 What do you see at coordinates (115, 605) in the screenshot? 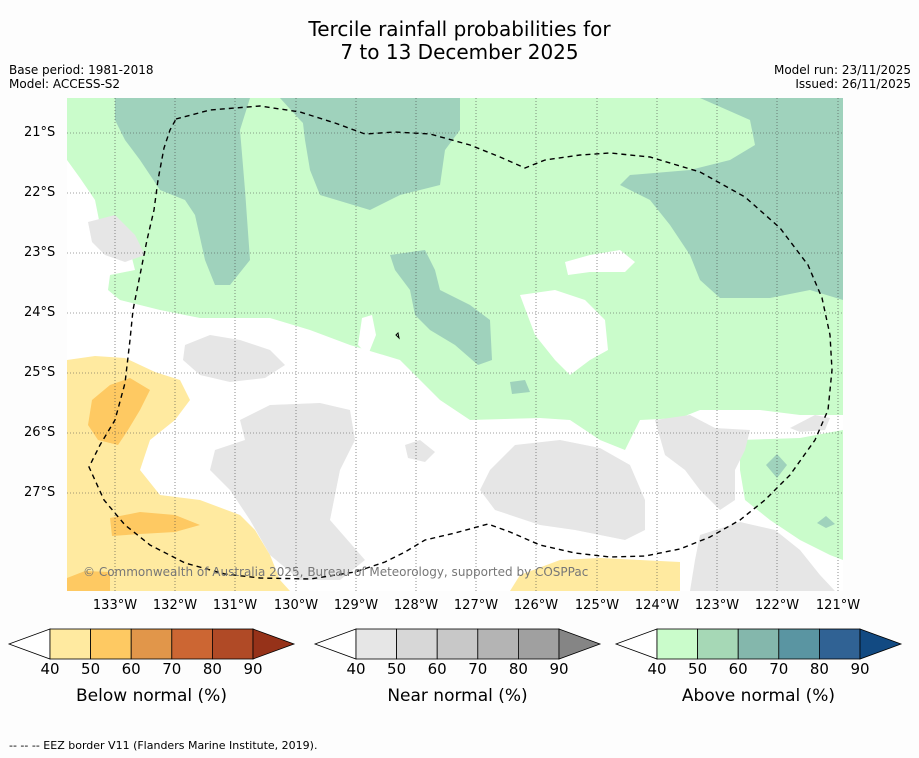
I see `longitude-label: 133°W` at bounding box center [115, 605].